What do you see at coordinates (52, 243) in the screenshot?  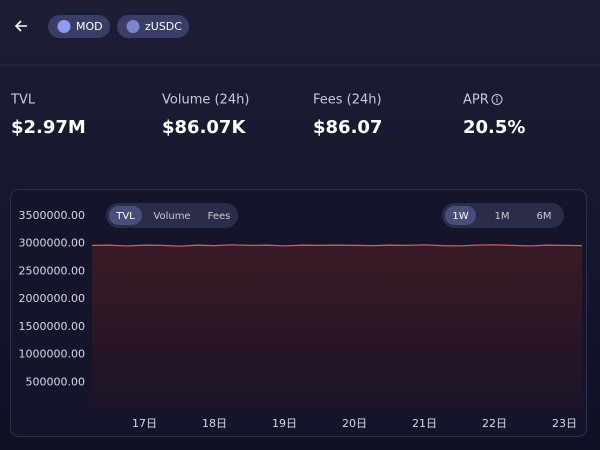 I see `y-tick-label: 3000000.00` at bounding box center [52, 243].